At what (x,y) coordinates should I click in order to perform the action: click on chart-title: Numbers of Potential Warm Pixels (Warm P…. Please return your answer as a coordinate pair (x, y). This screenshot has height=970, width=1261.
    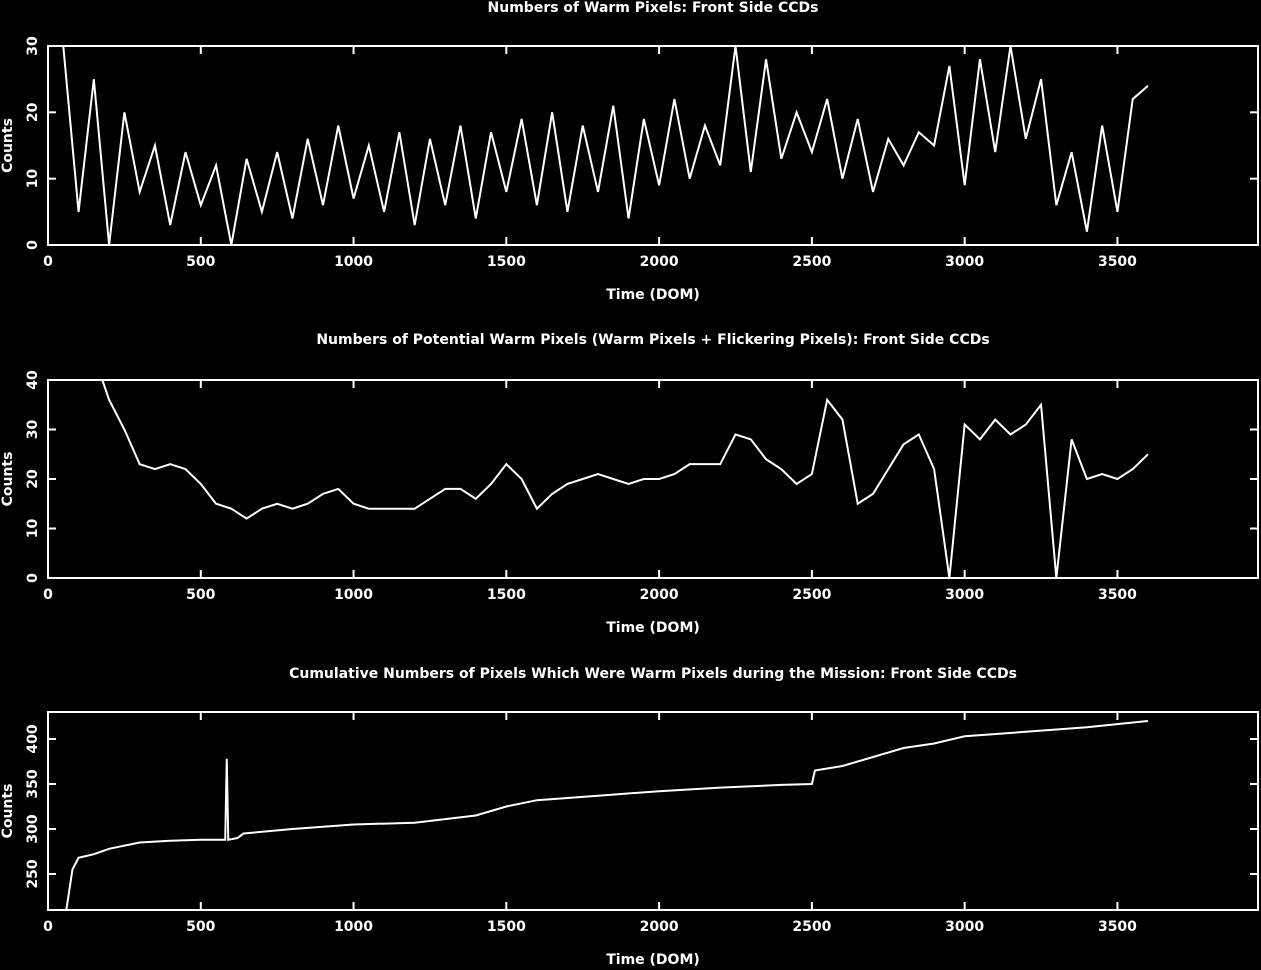
    Looking at the image, I should click on (652, 340).